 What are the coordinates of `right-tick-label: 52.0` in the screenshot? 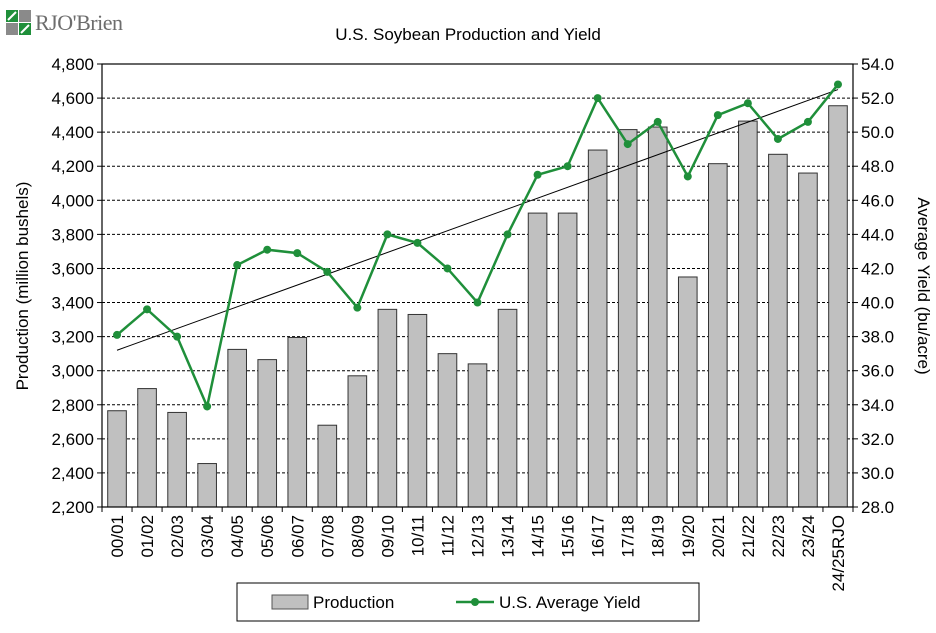 It's located at (877, 98).